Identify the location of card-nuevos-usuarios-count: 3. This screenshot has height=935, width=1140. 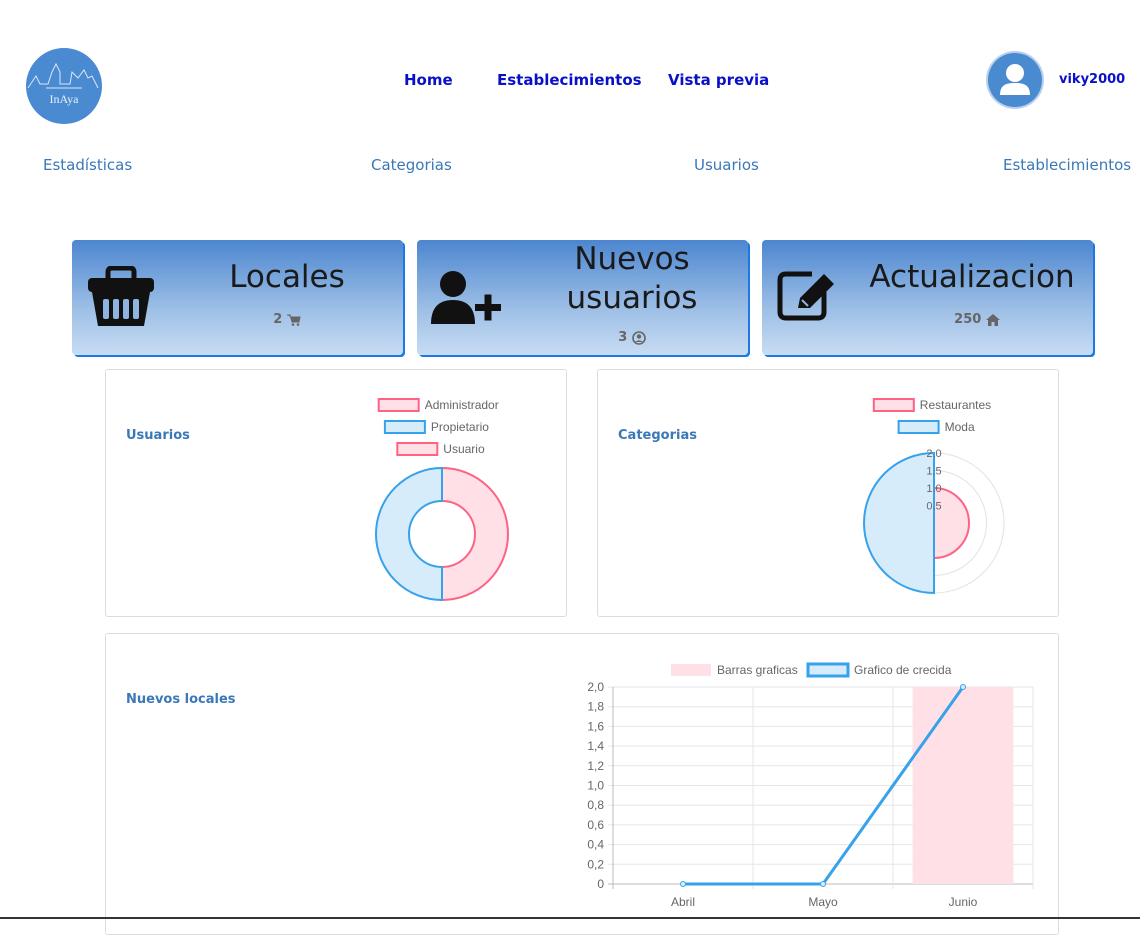
(632, 337).